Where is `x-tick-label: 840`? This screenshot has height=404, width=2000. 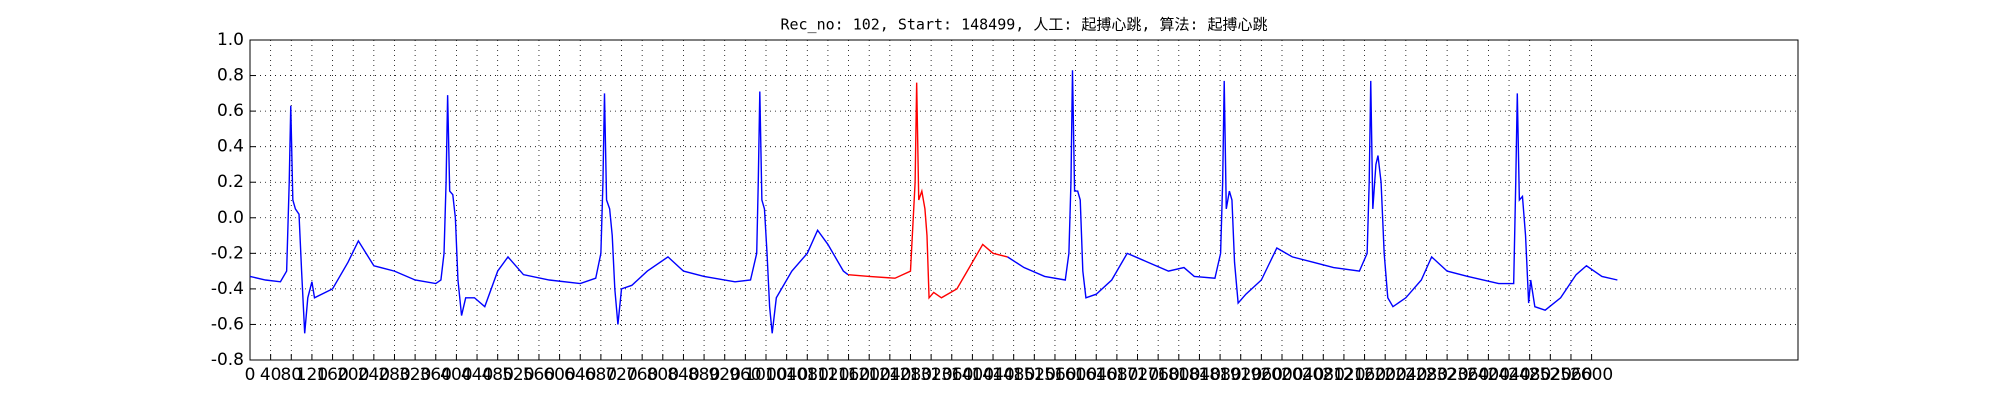
x-tick-label: 840 is located at coordinates (683, 375).